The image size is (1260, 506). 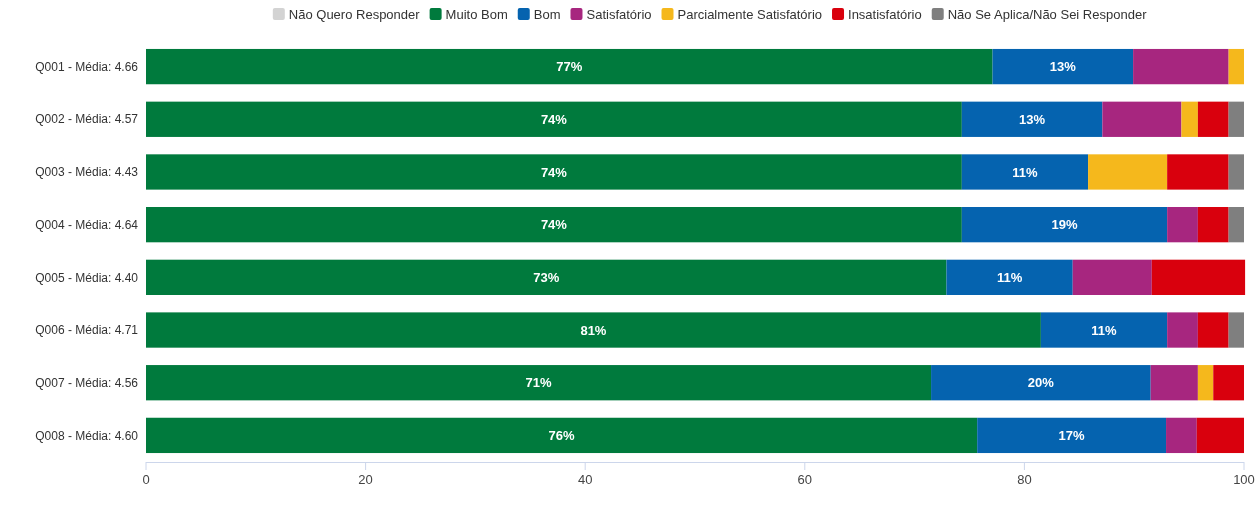 I want to click on y-tick-label: Q003 - Média: 4.43, so click(x=87, y=172).